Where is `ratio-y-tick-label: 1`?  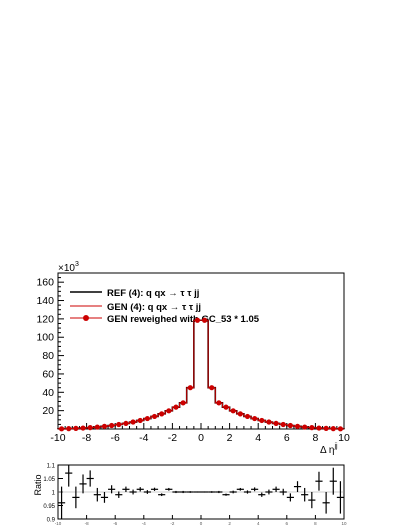 ratio-y-tick-label: 1 is located at coordinates (54, 494).